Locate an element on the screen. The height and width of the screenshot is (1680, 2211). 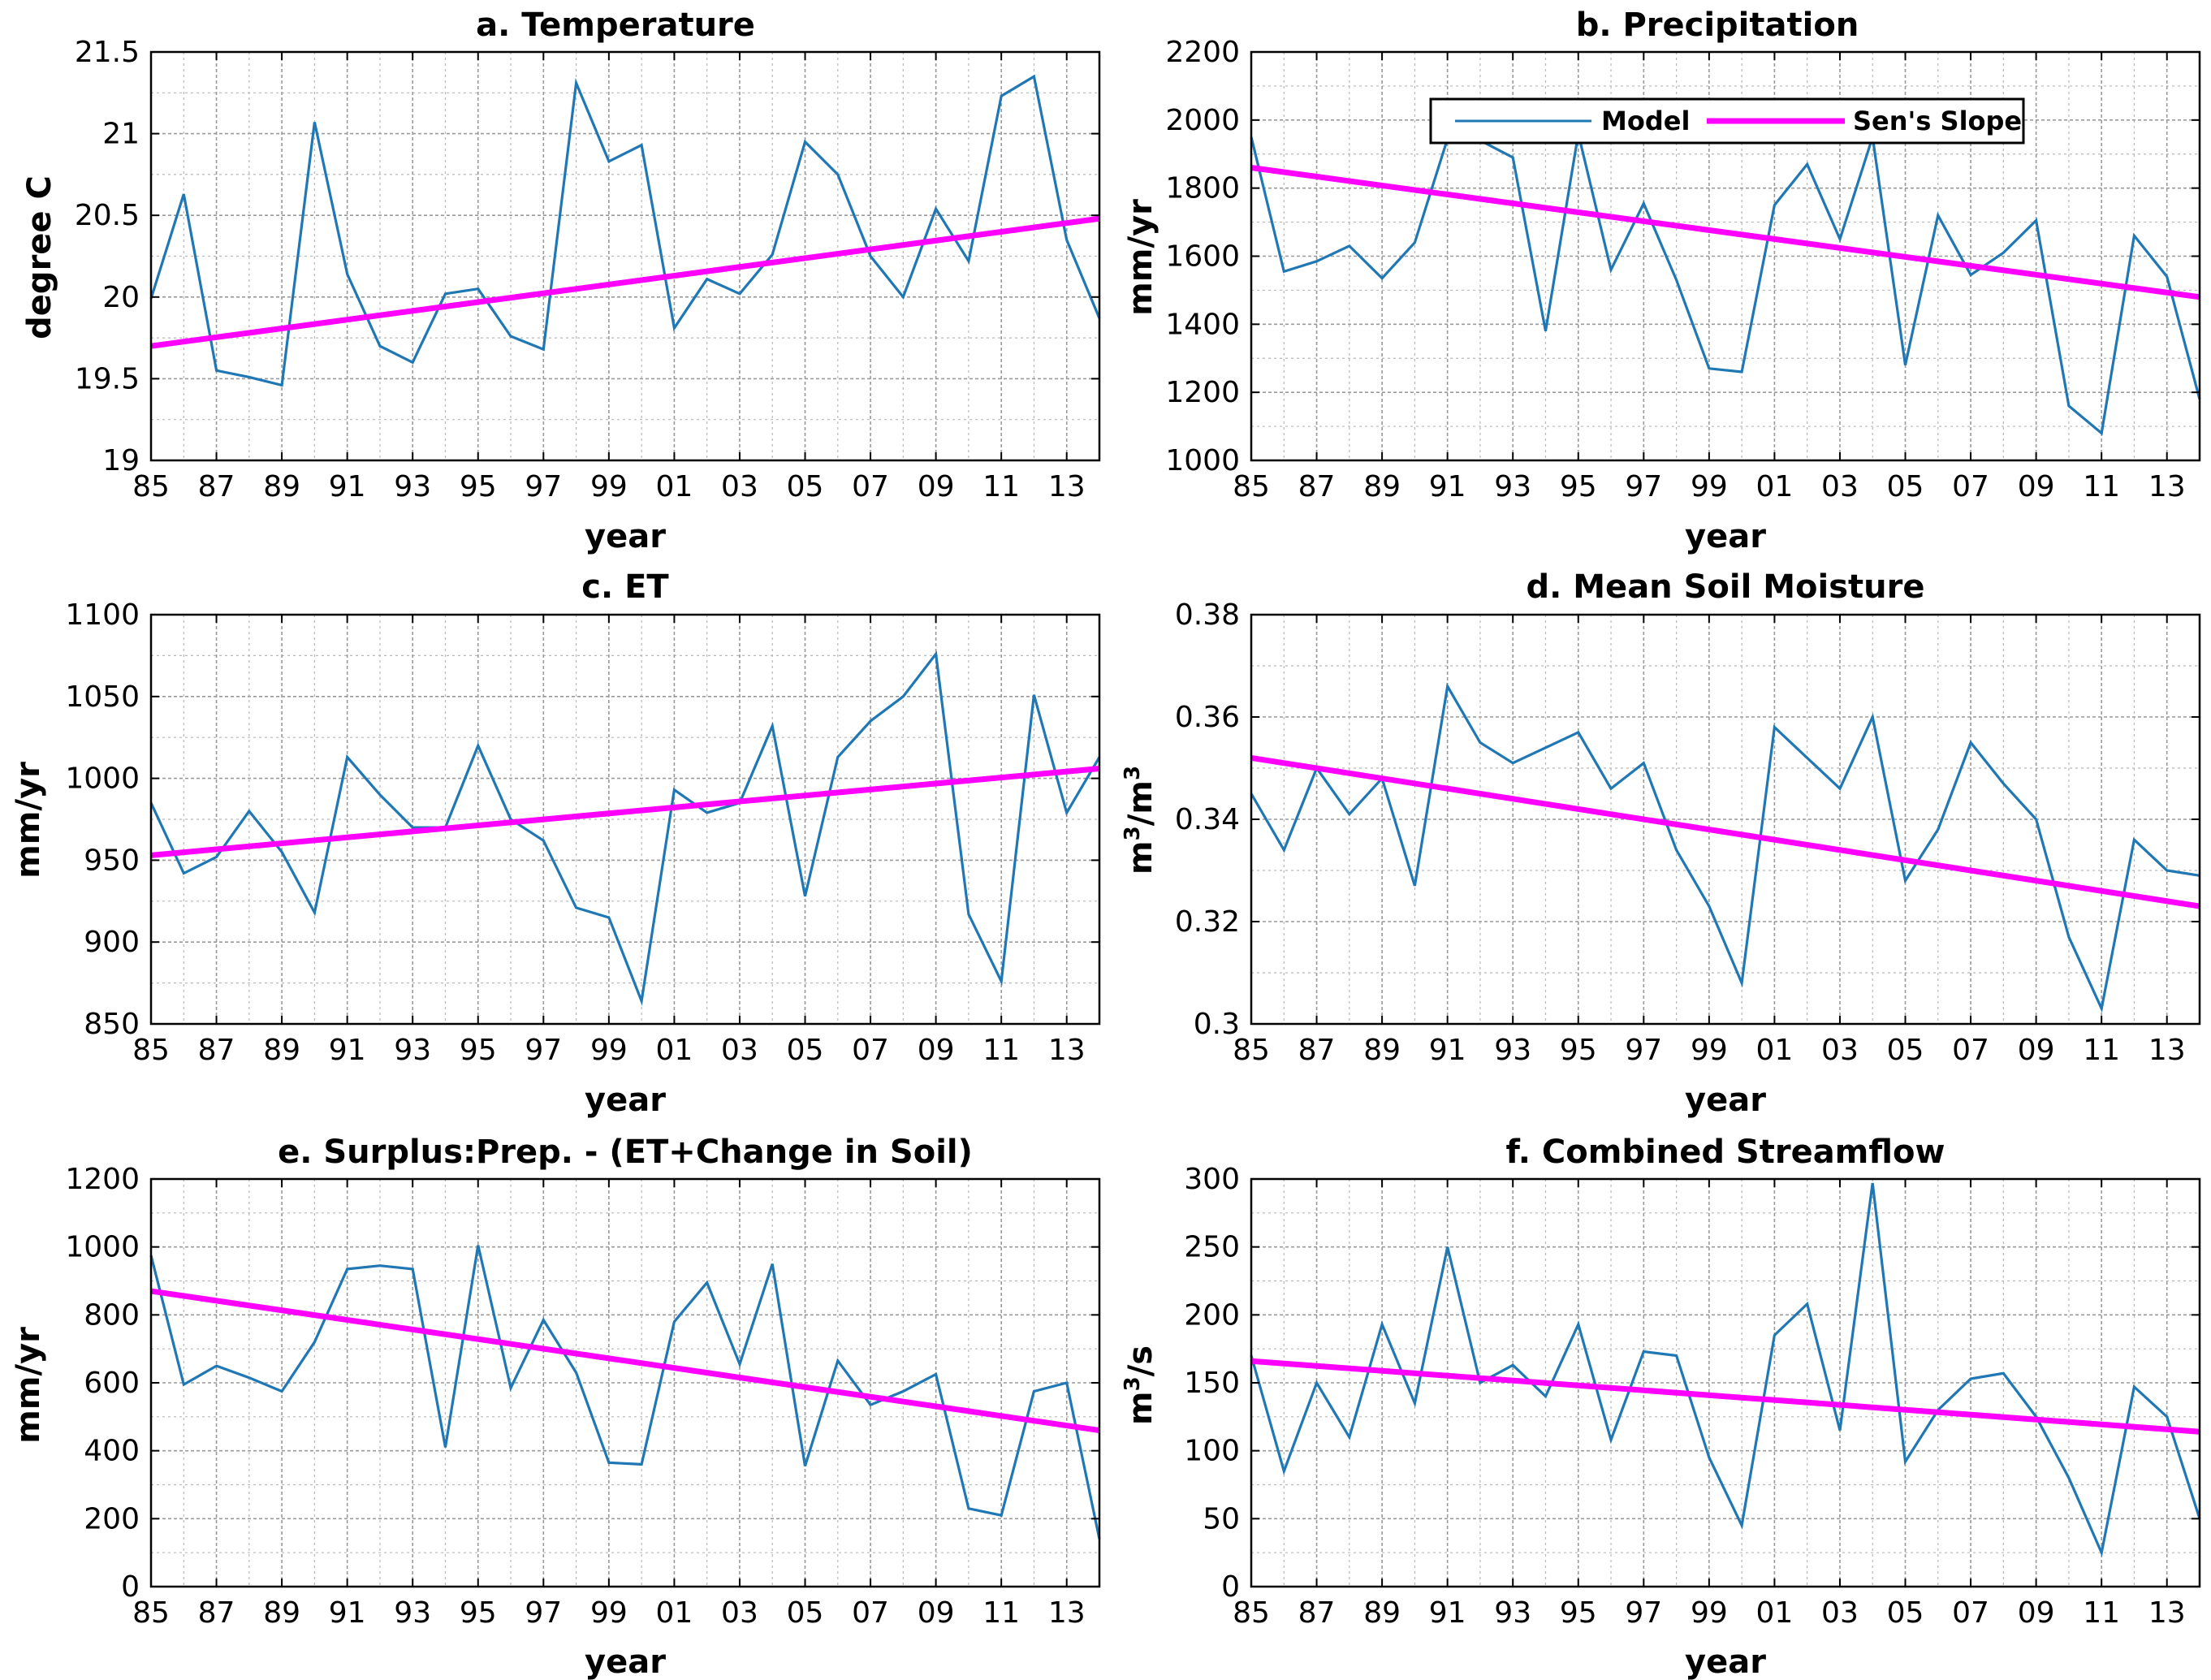
y-tick-label: 850 is located at coordinates (112, 1024).